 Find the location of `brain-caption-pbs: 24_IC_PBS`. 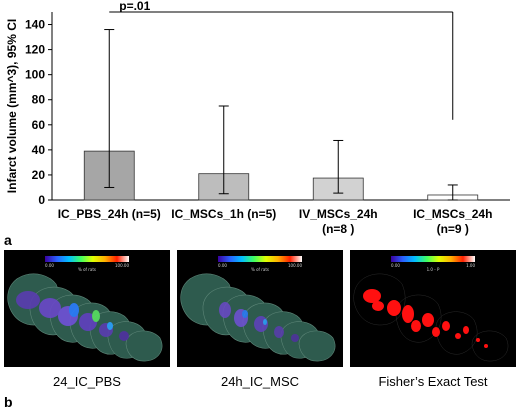

brain-caption-pbs: 24_IC_PBS is located at coordinates (87, 381).